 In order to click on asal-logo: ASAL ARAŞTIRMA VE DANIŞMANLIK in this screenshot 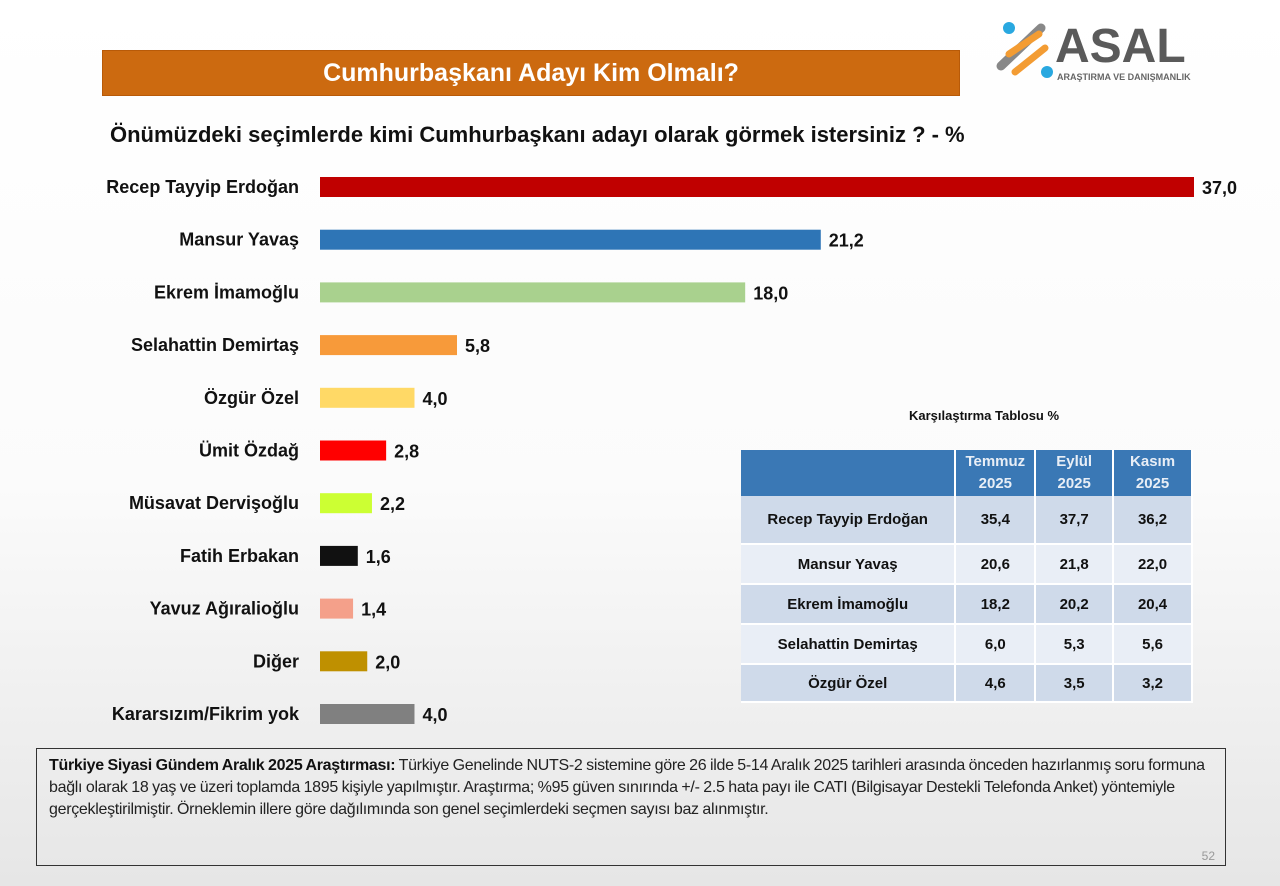, I will do `click(1093, 51)`.